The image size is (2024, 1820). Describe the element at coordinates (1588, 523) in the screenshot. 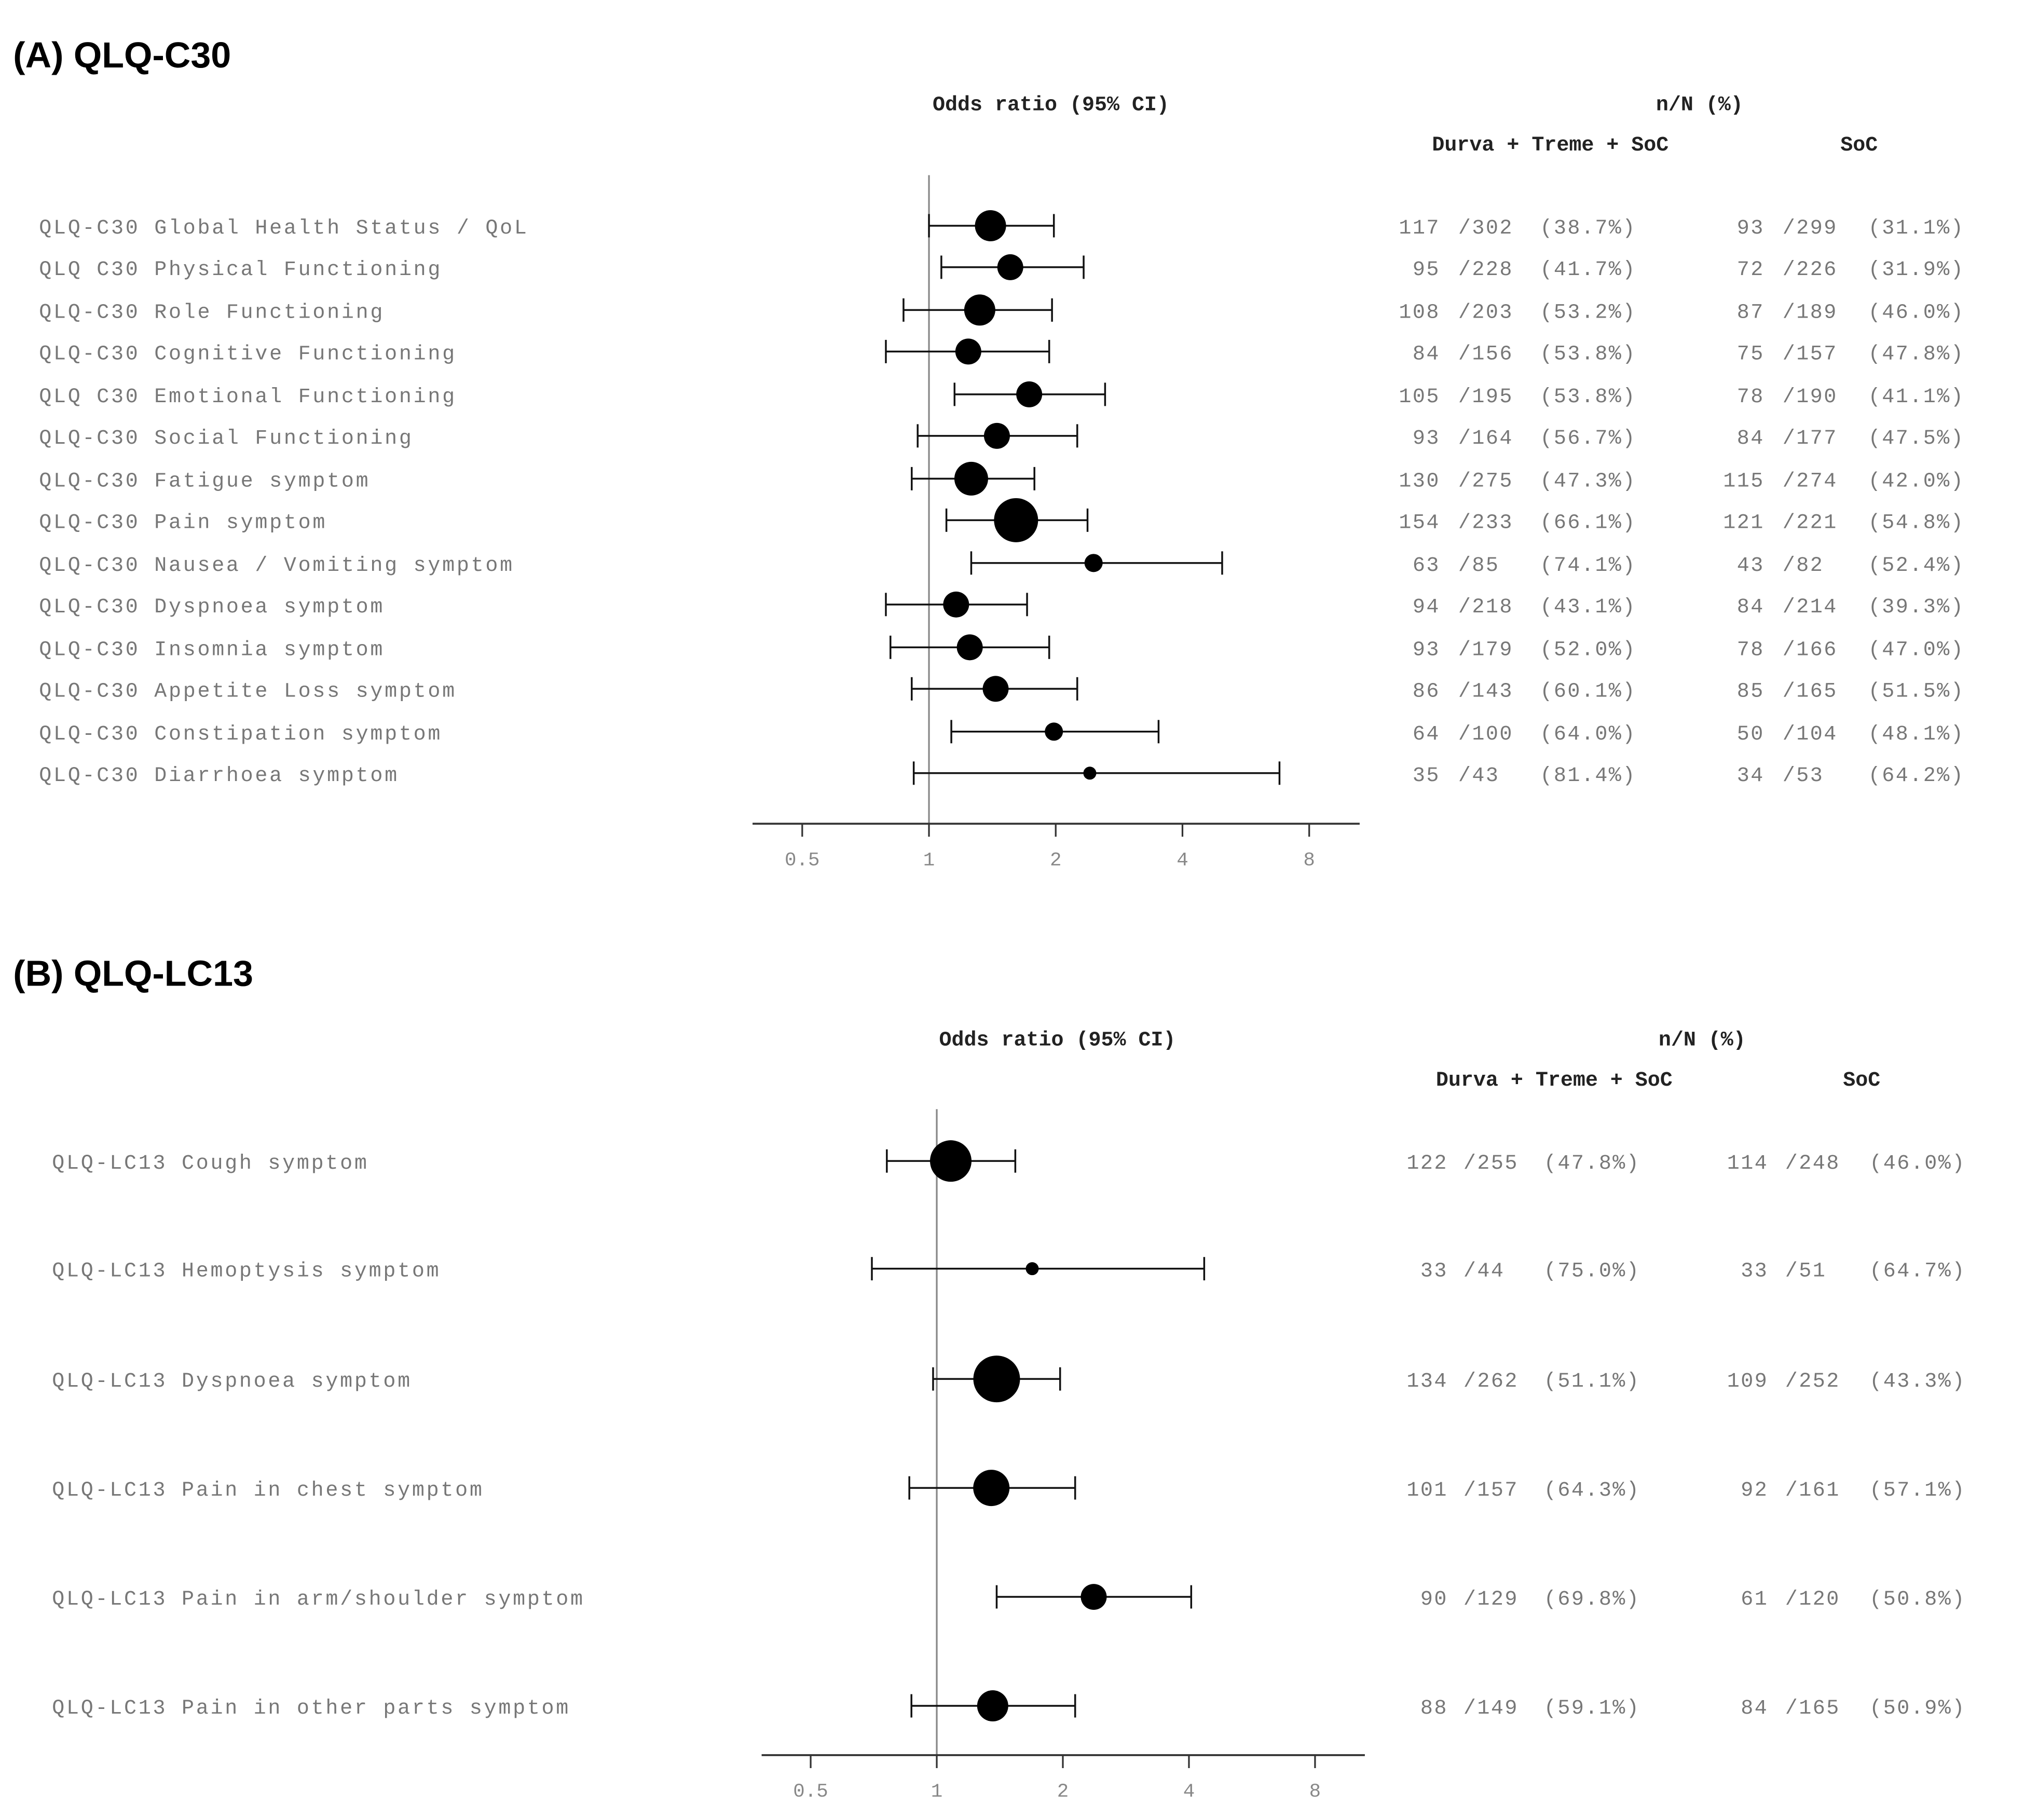

I see `g1-percent: (66.1%)` at that location.